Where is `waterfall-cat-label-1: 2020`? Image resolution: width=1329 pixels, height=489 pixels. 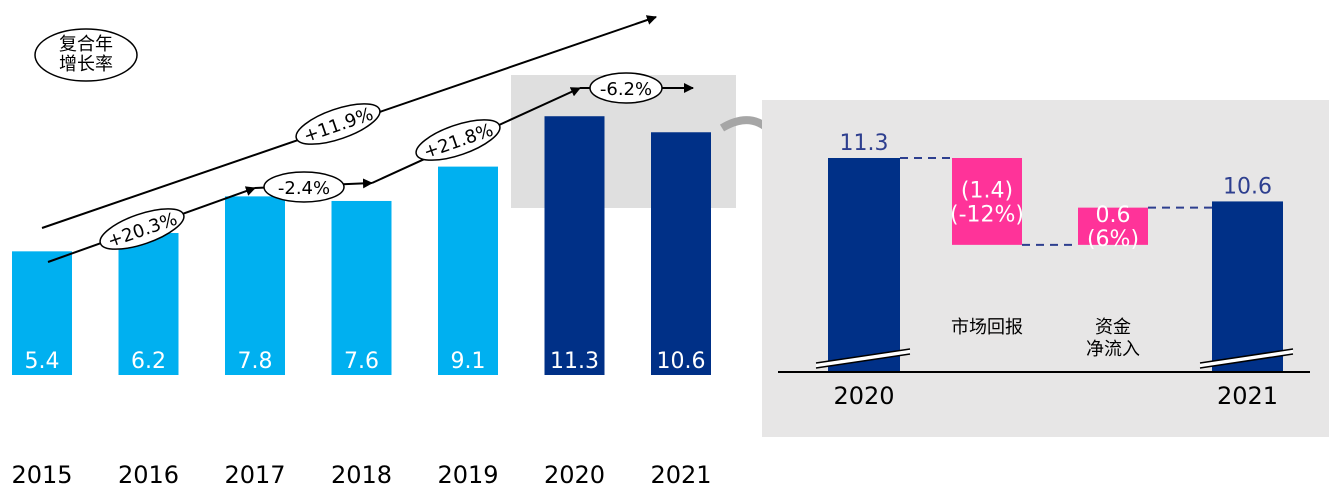
waterfall-cat-label-1: 2020 is located at coordinates (863, 396).